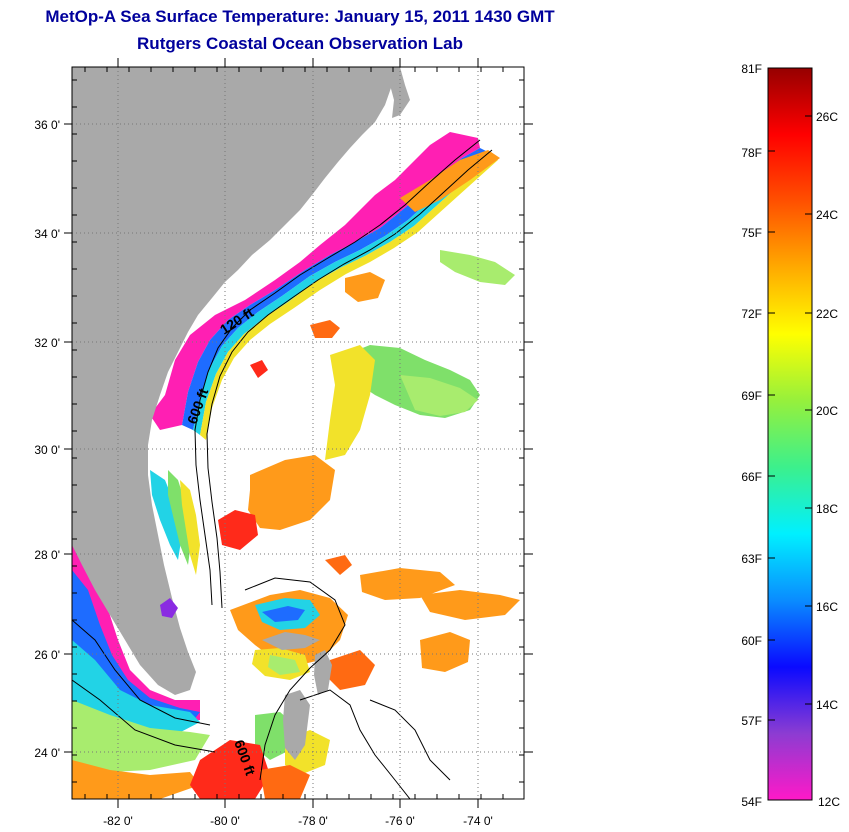  What do you see at coordinates (790, 418) in the screenshot?
I see `colorbar-ticks` at bounding box center [790, 418].